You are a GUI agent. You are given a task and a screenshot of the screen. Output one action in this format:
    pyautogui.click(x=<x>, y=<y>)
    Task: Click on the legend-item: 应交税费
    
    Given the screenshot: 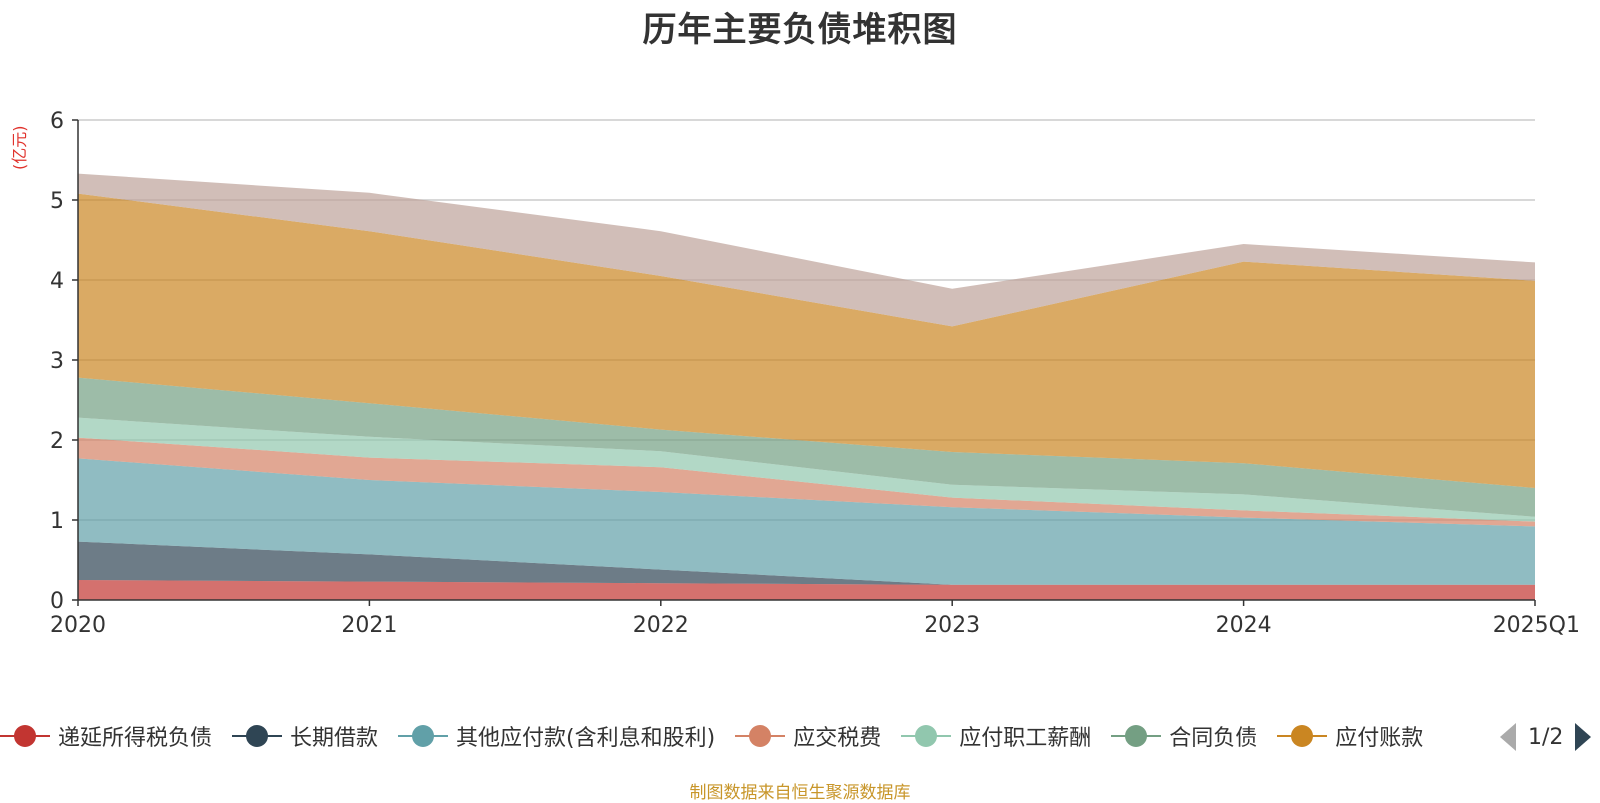 What is the action you would take?
    pyautogui.click(x=808, y=736)
    